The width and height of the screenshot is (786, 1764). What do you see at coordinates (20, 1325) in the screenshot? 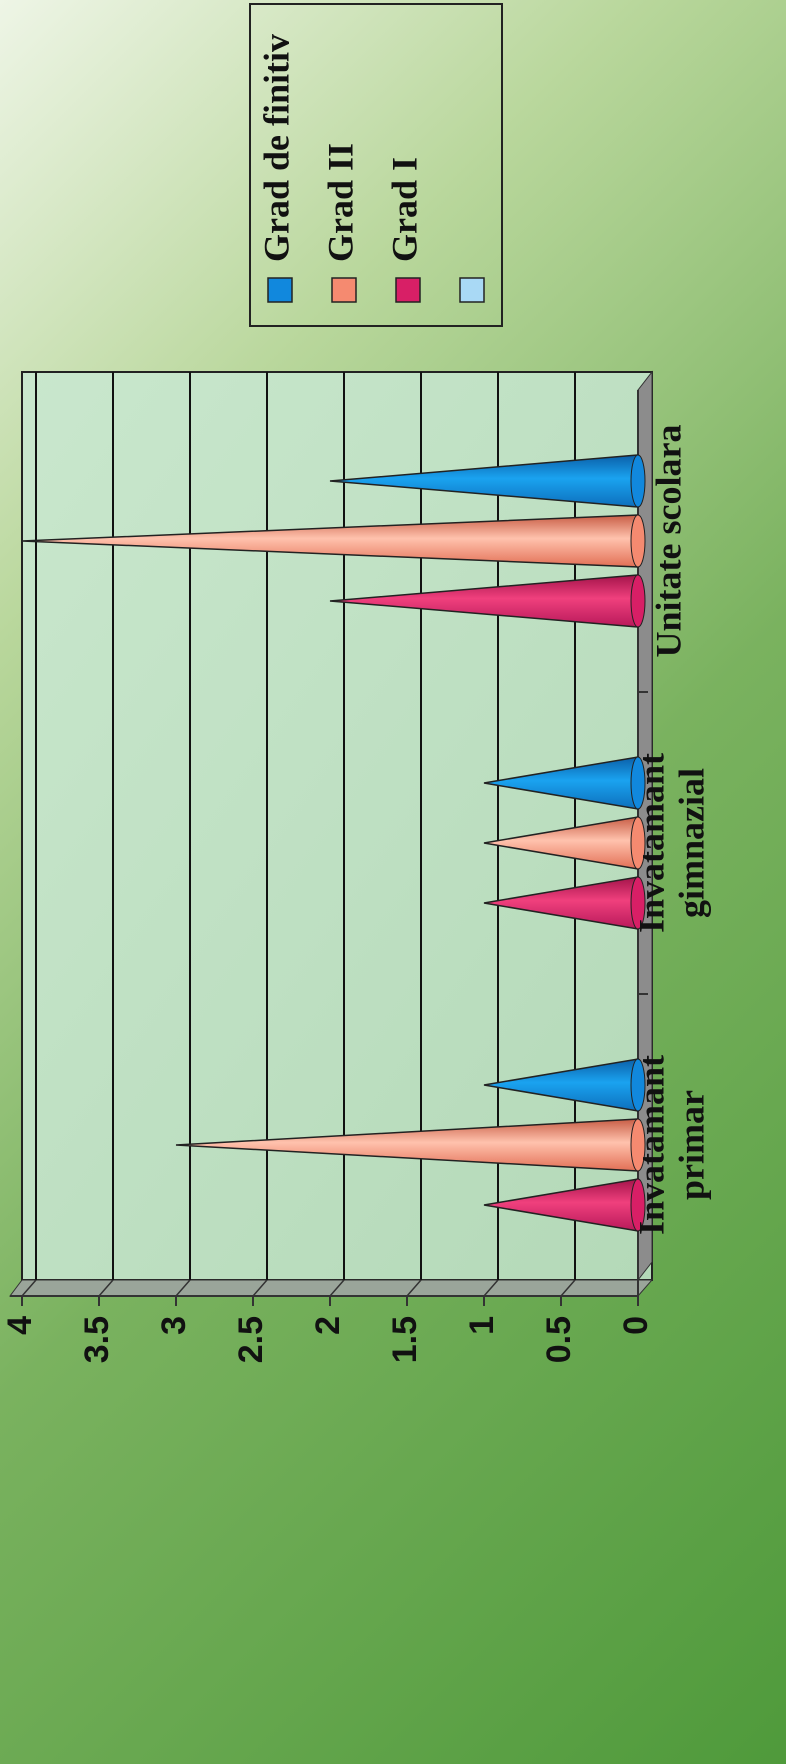
I see `value-tick-label: 4` at bounding box center [20, 1325].